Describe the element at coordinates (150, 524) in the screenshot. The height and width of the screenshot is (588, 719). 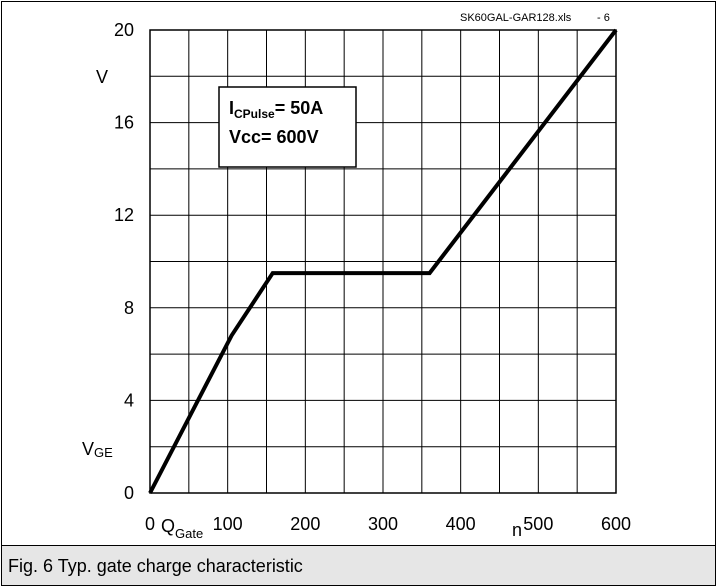
I see `x-tick-label: 0` at that location.